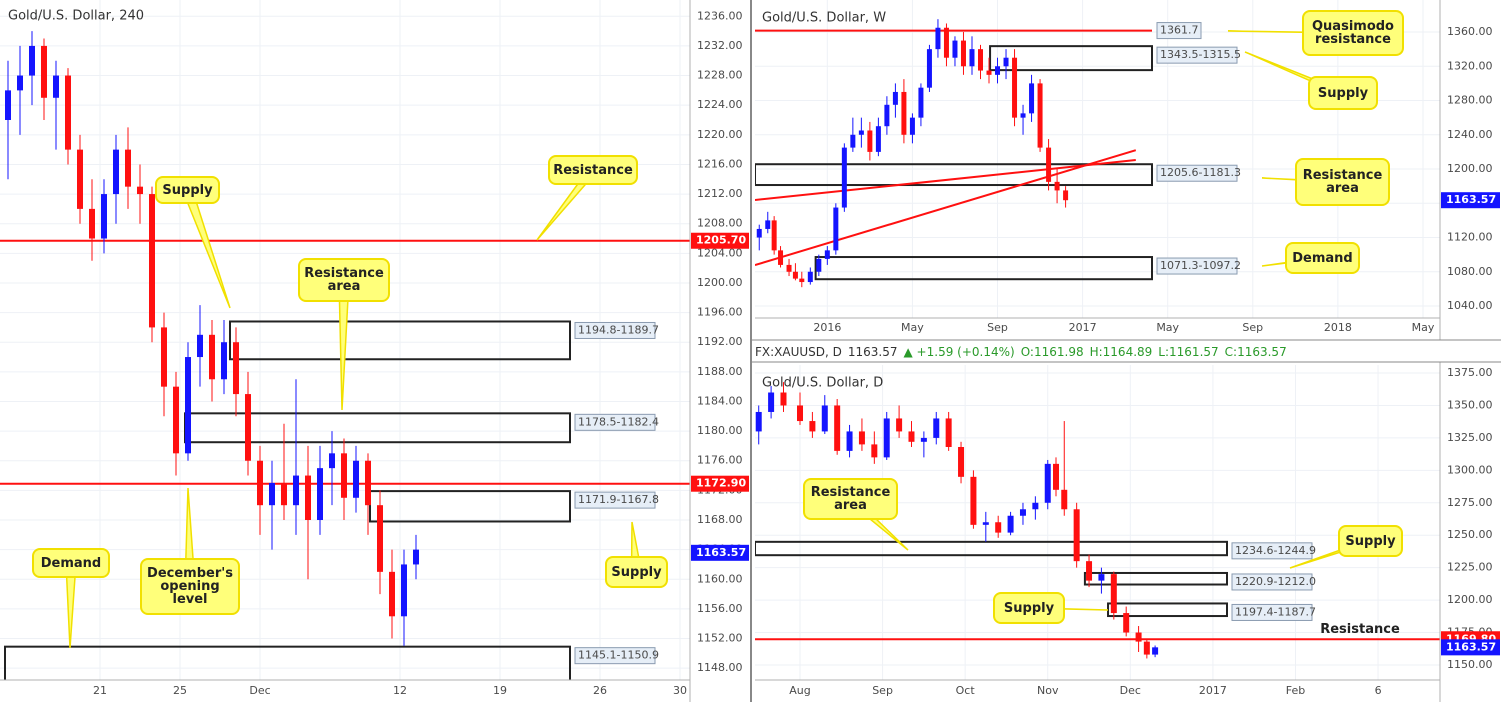  What do you see at coordinates (720, 608) in the screenshot?
I see `y-tick-label: 1156.00` at bounding box center [720, 608].